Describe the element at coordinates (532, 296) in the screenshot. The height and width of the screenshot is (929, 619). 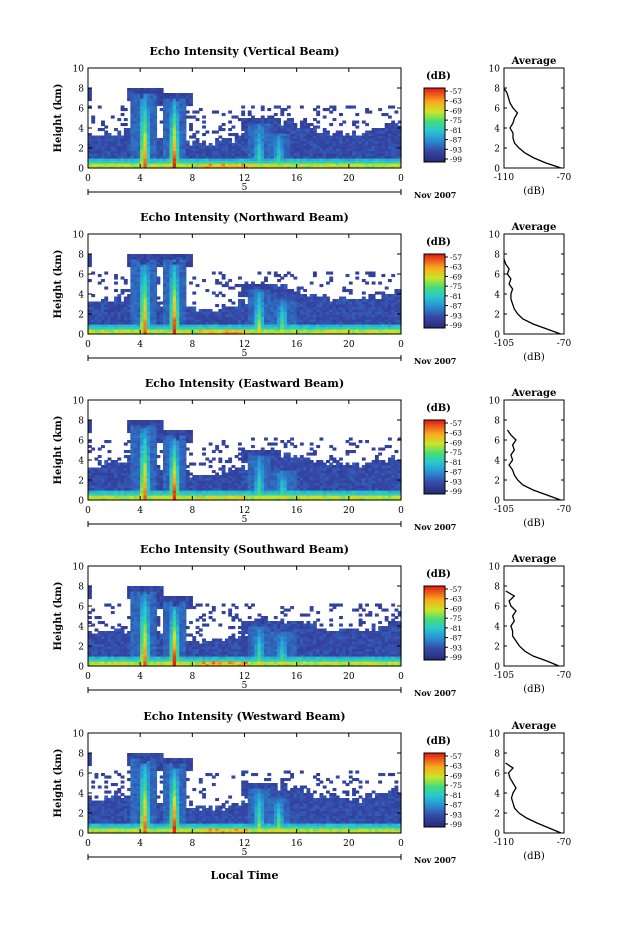
I see `avg-profile-line` at that location.